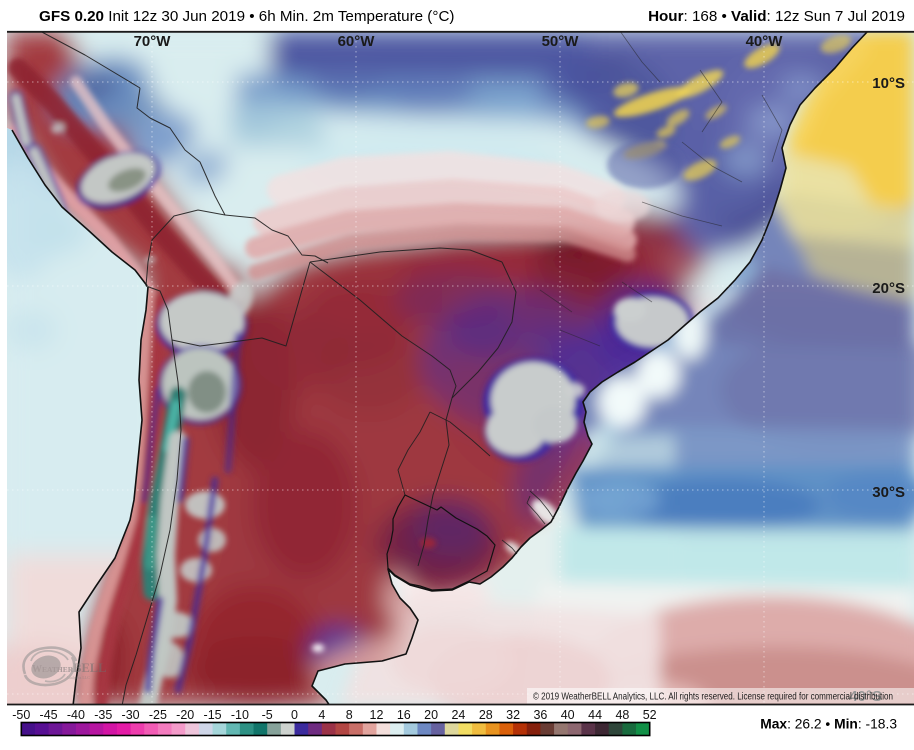 The width and height of the screenshot is (914, 750). What do you see at coordinates (650, 715) in the screenshot?
I see `svg-text: 52` at bounding box center [650, 715].